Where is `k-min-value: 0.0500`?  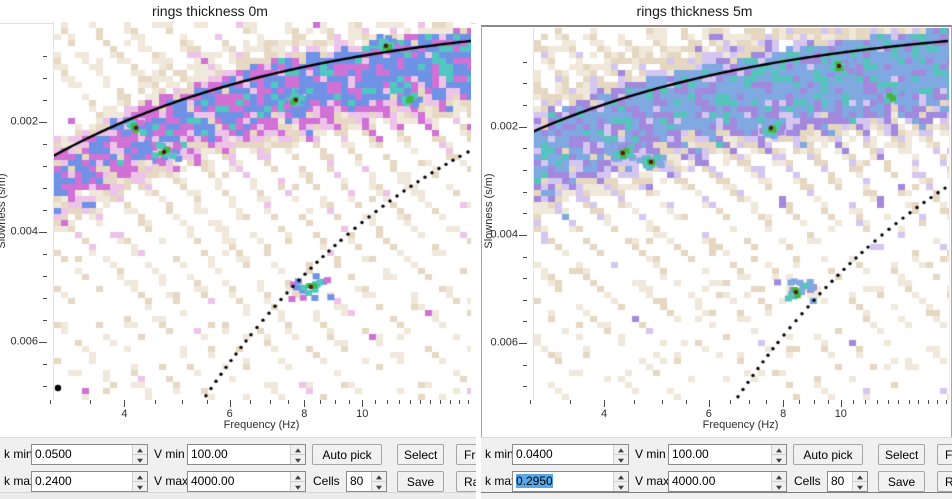 k-min-value: 0.0500 is located at coordinates (53, 454).